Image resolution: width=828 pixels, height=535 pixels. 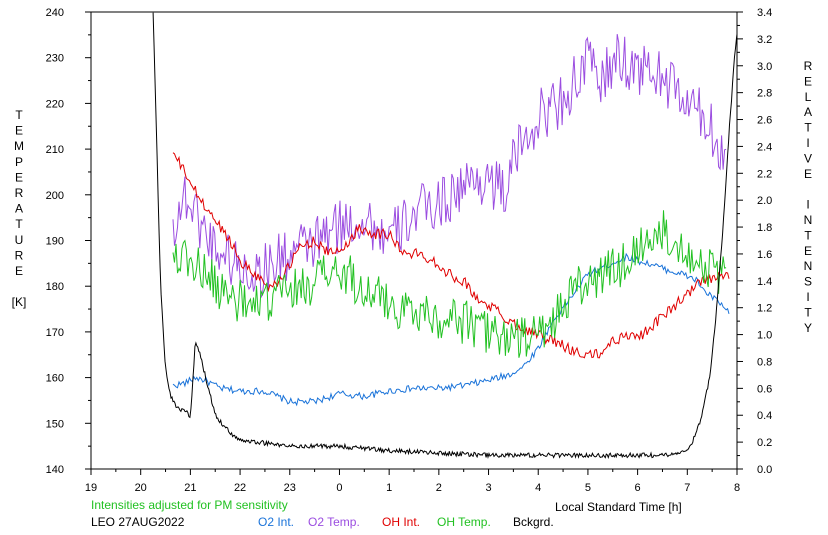 I want to click on y-left-tick-label: 200, so click(x=55, y=196).